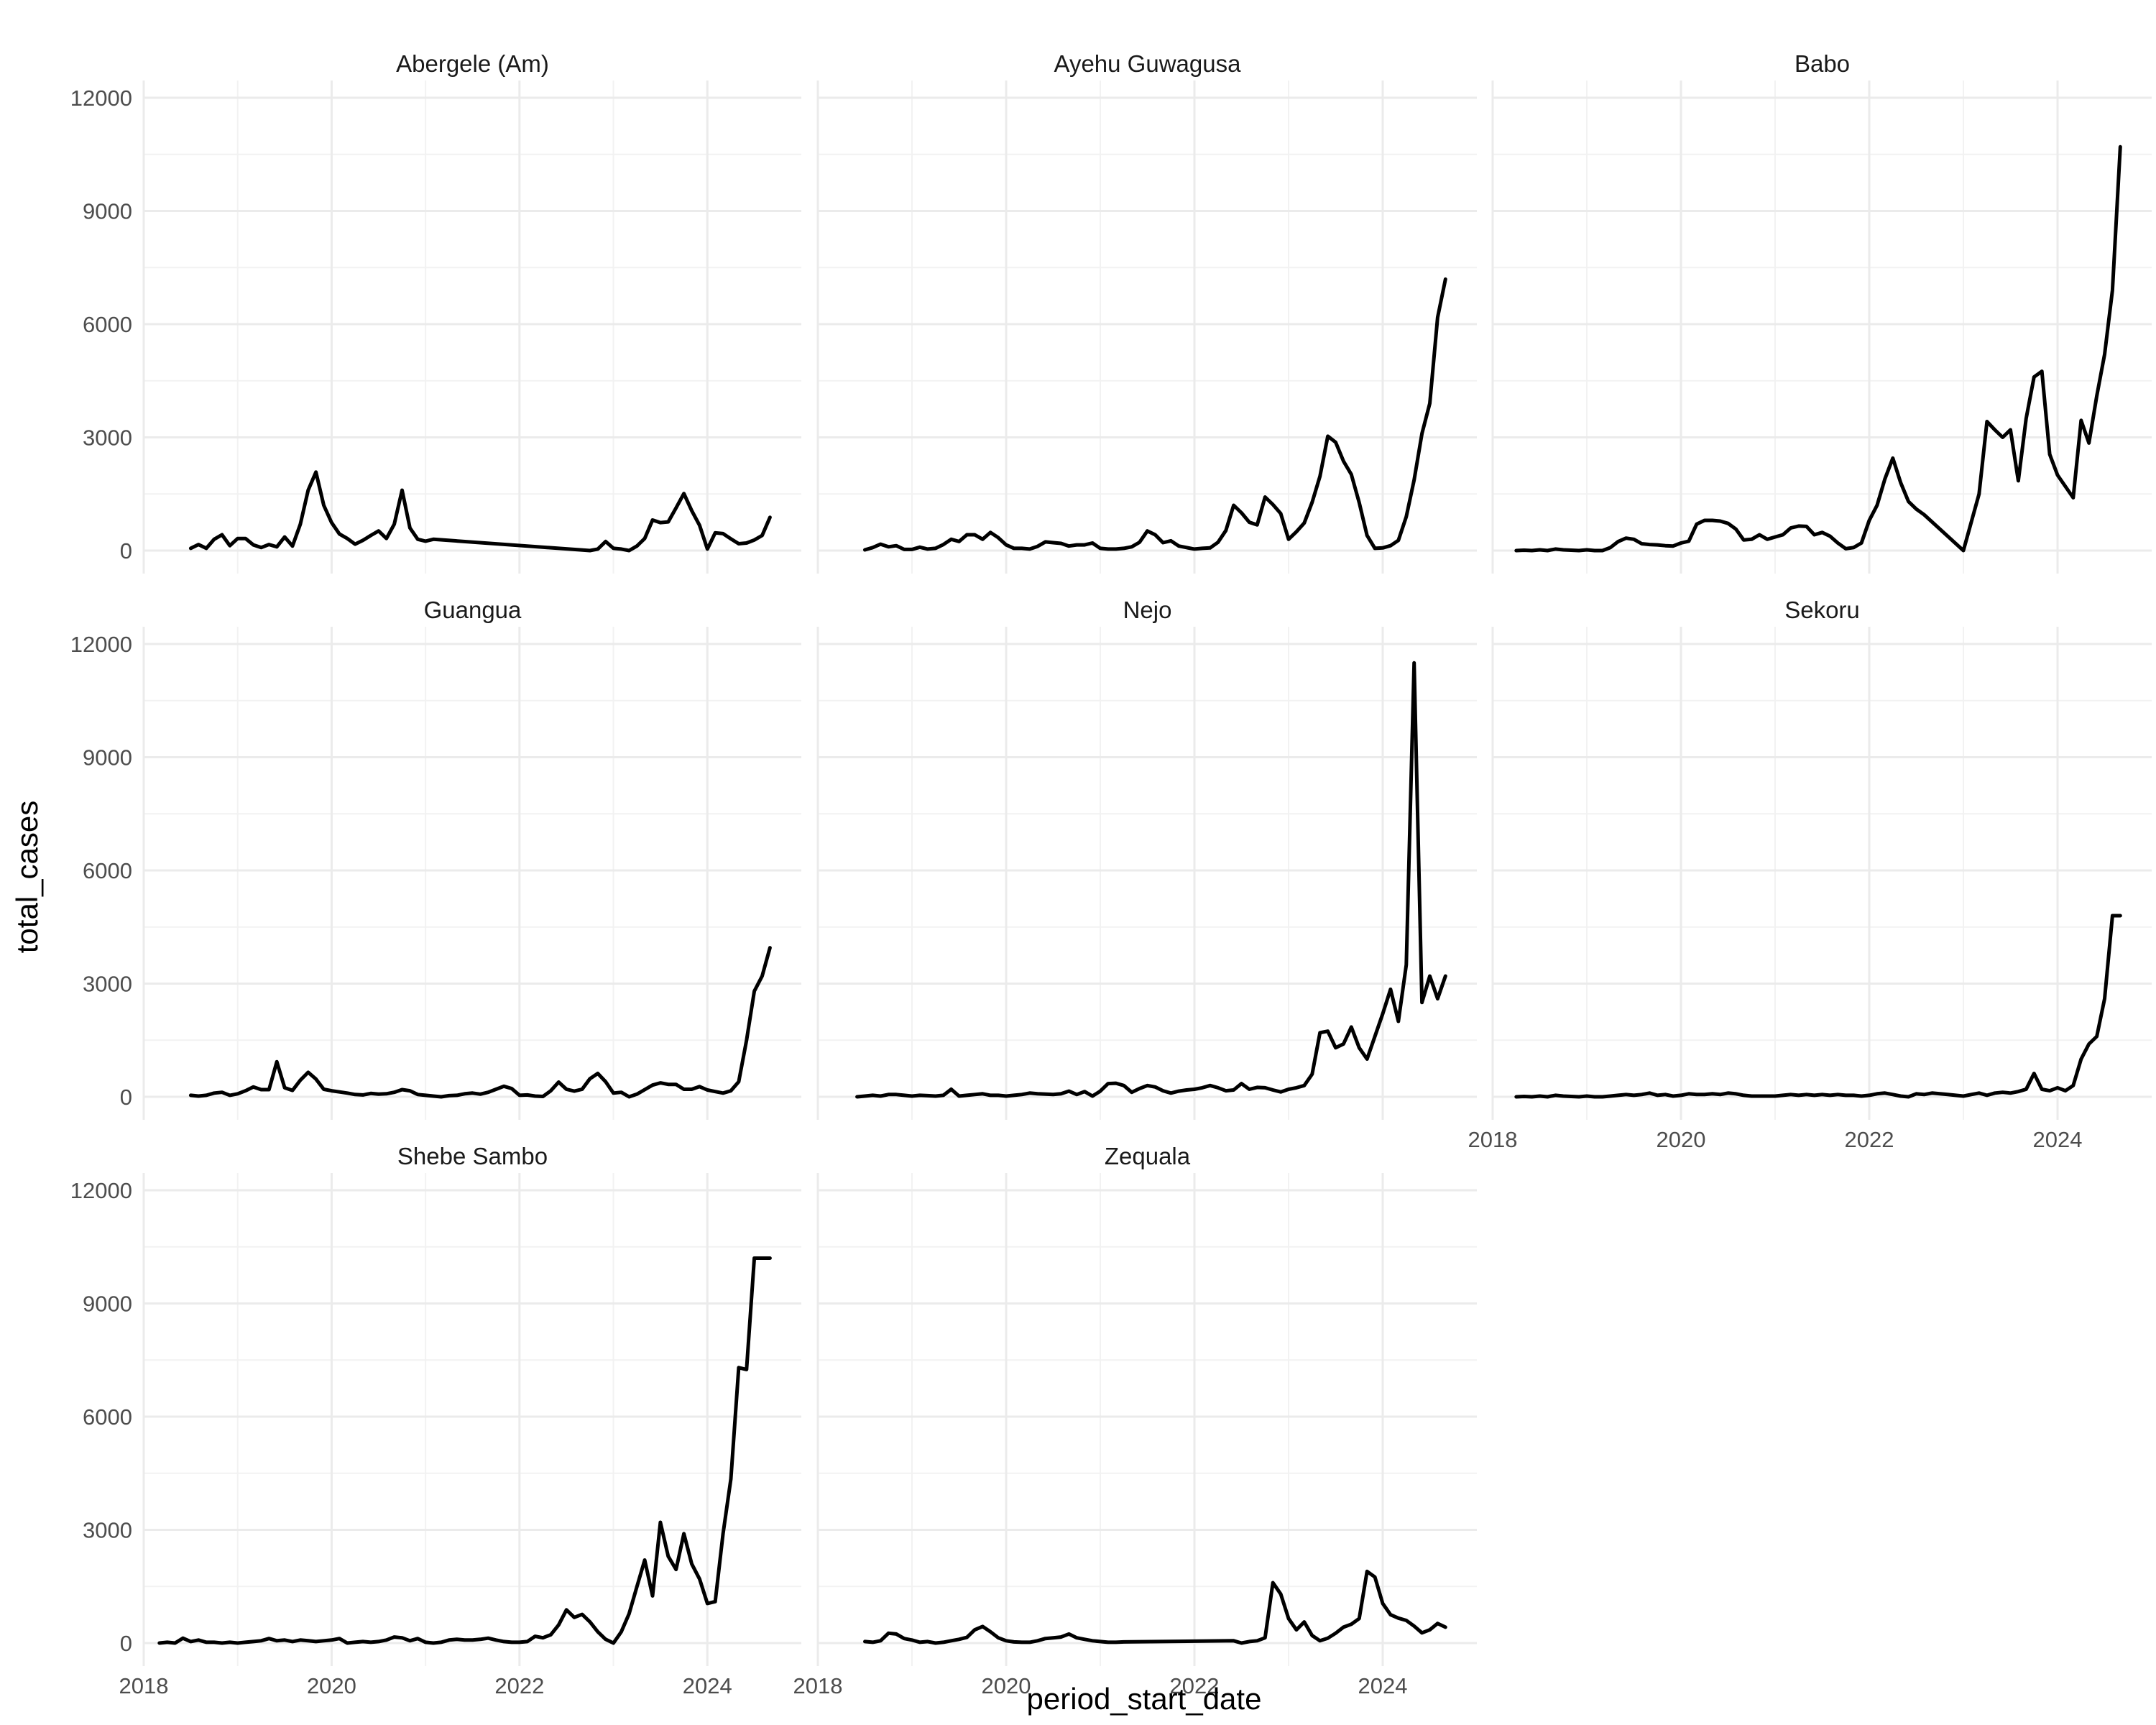 This screenshot has width=2156, height=1725. What do you see at coordinates (472, 1156) in the screenshot?
I see `facet-title: Shebe Sambo` at bounding box center [472, 1156].